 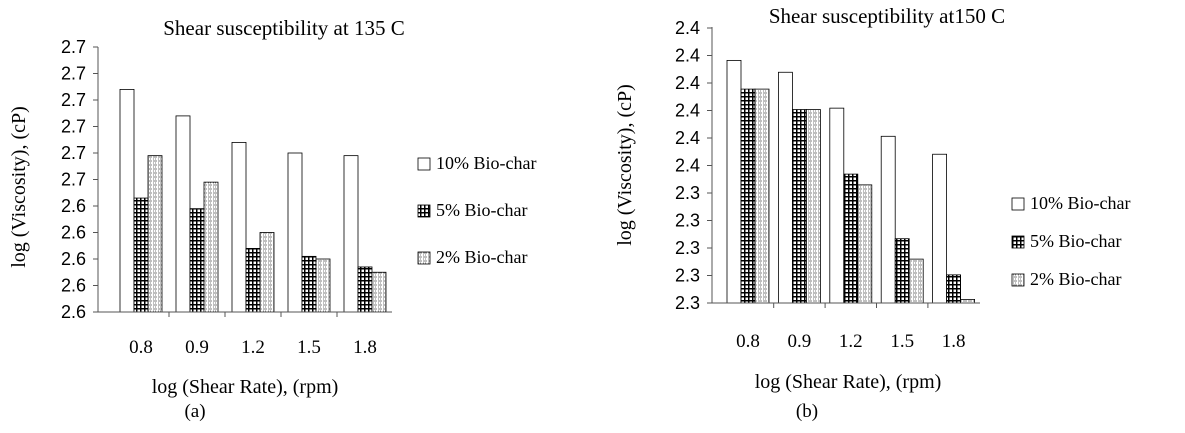 I want to click on chart-a-legend: 10% Bio-char 5% Bio-char 2% Bio-char, so click(x=476, y=210).